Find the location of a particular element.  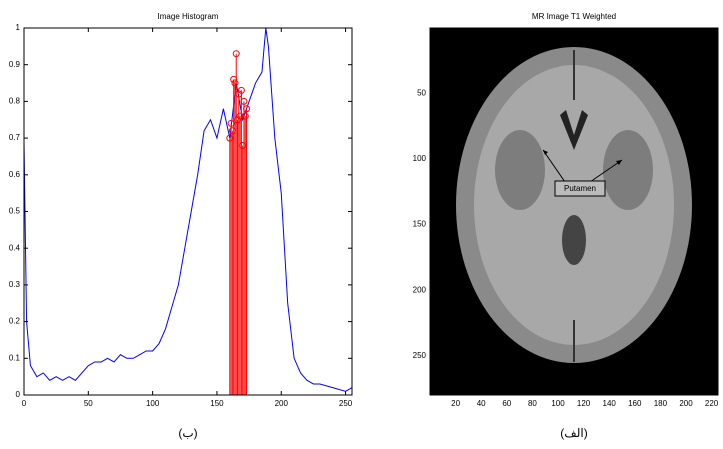

annotation-box is located at coordinates (580, 188).